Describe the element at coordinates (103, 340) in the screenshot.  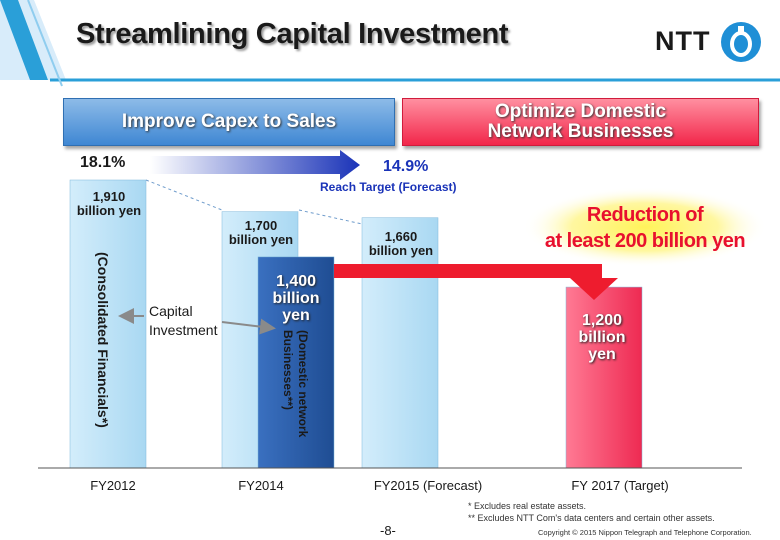
I see `series-consolidated-label: (Consolidated Financials*)` at that location.